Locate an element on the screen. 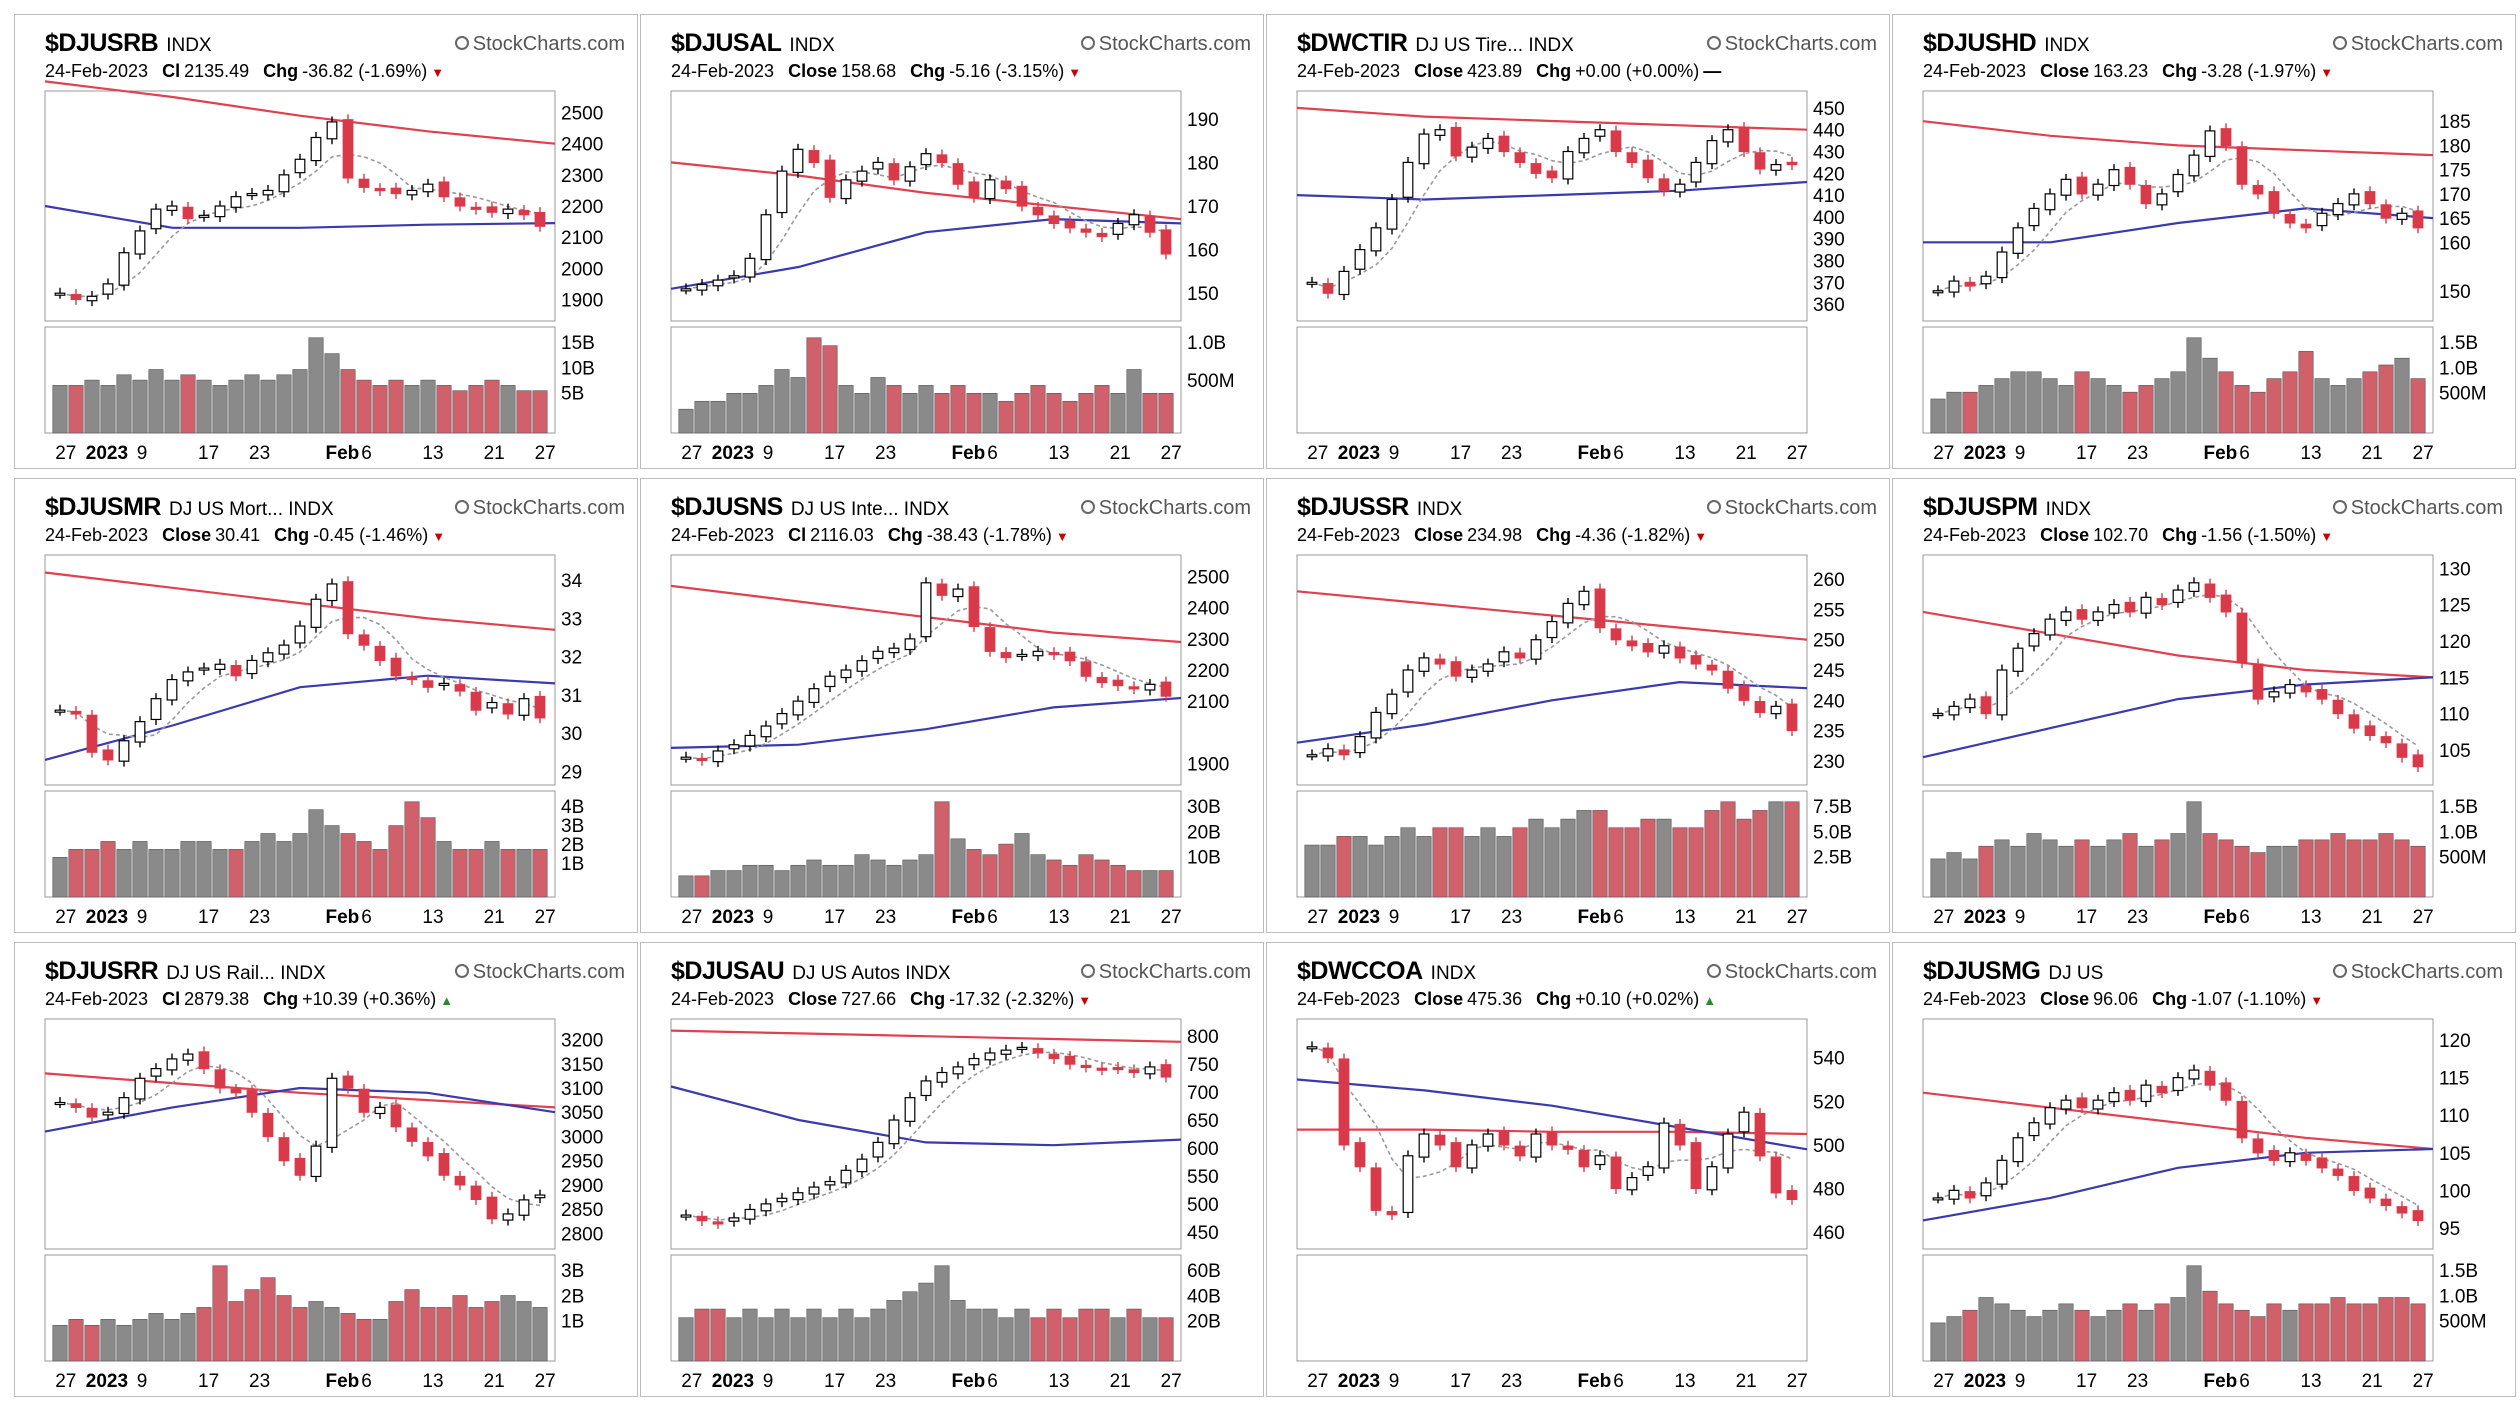 This screenshot has height=1414, width=2520. price-summary: 24-Feb-2023 Close 102.70 Chg -1.56 (-1.50%) ▼ is located at coordinates (2213, 537).